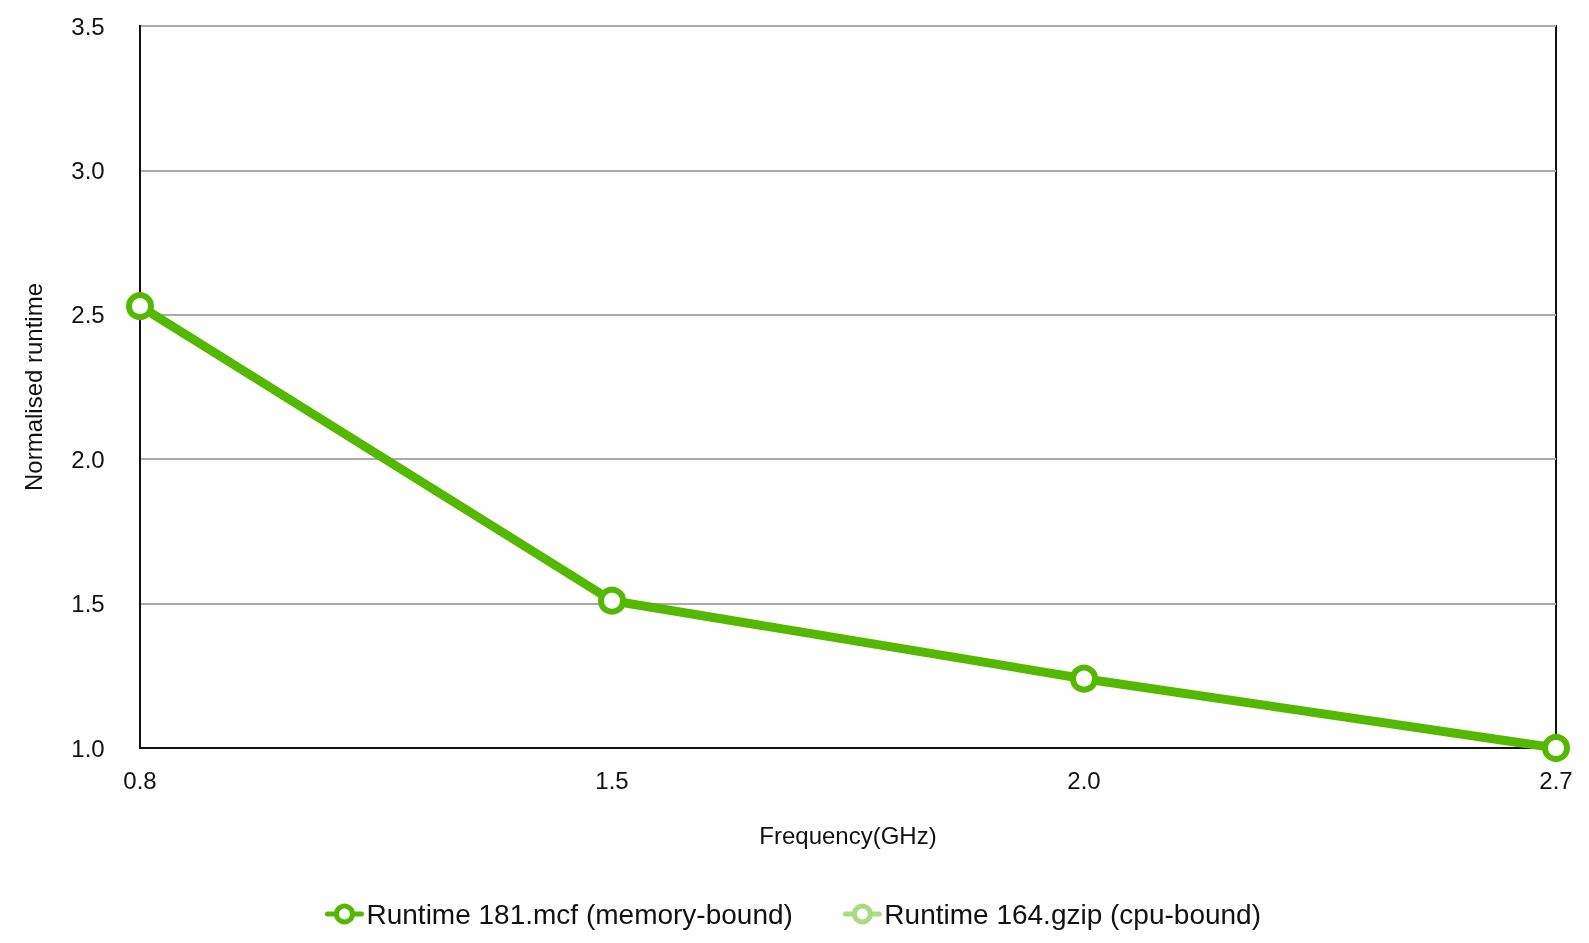 The height and width of the screenshot is (943, 1589). Describe the element at coordinates (1084, 780) in the screenshot. I see `x-tick-label: 2.0` at that location.